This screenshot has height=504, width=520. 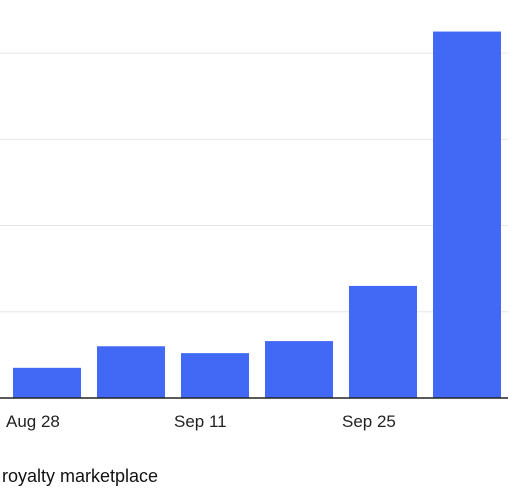 I want to click on x-tick-label-sep-11: Sep 11, so click(x=200, y=421).